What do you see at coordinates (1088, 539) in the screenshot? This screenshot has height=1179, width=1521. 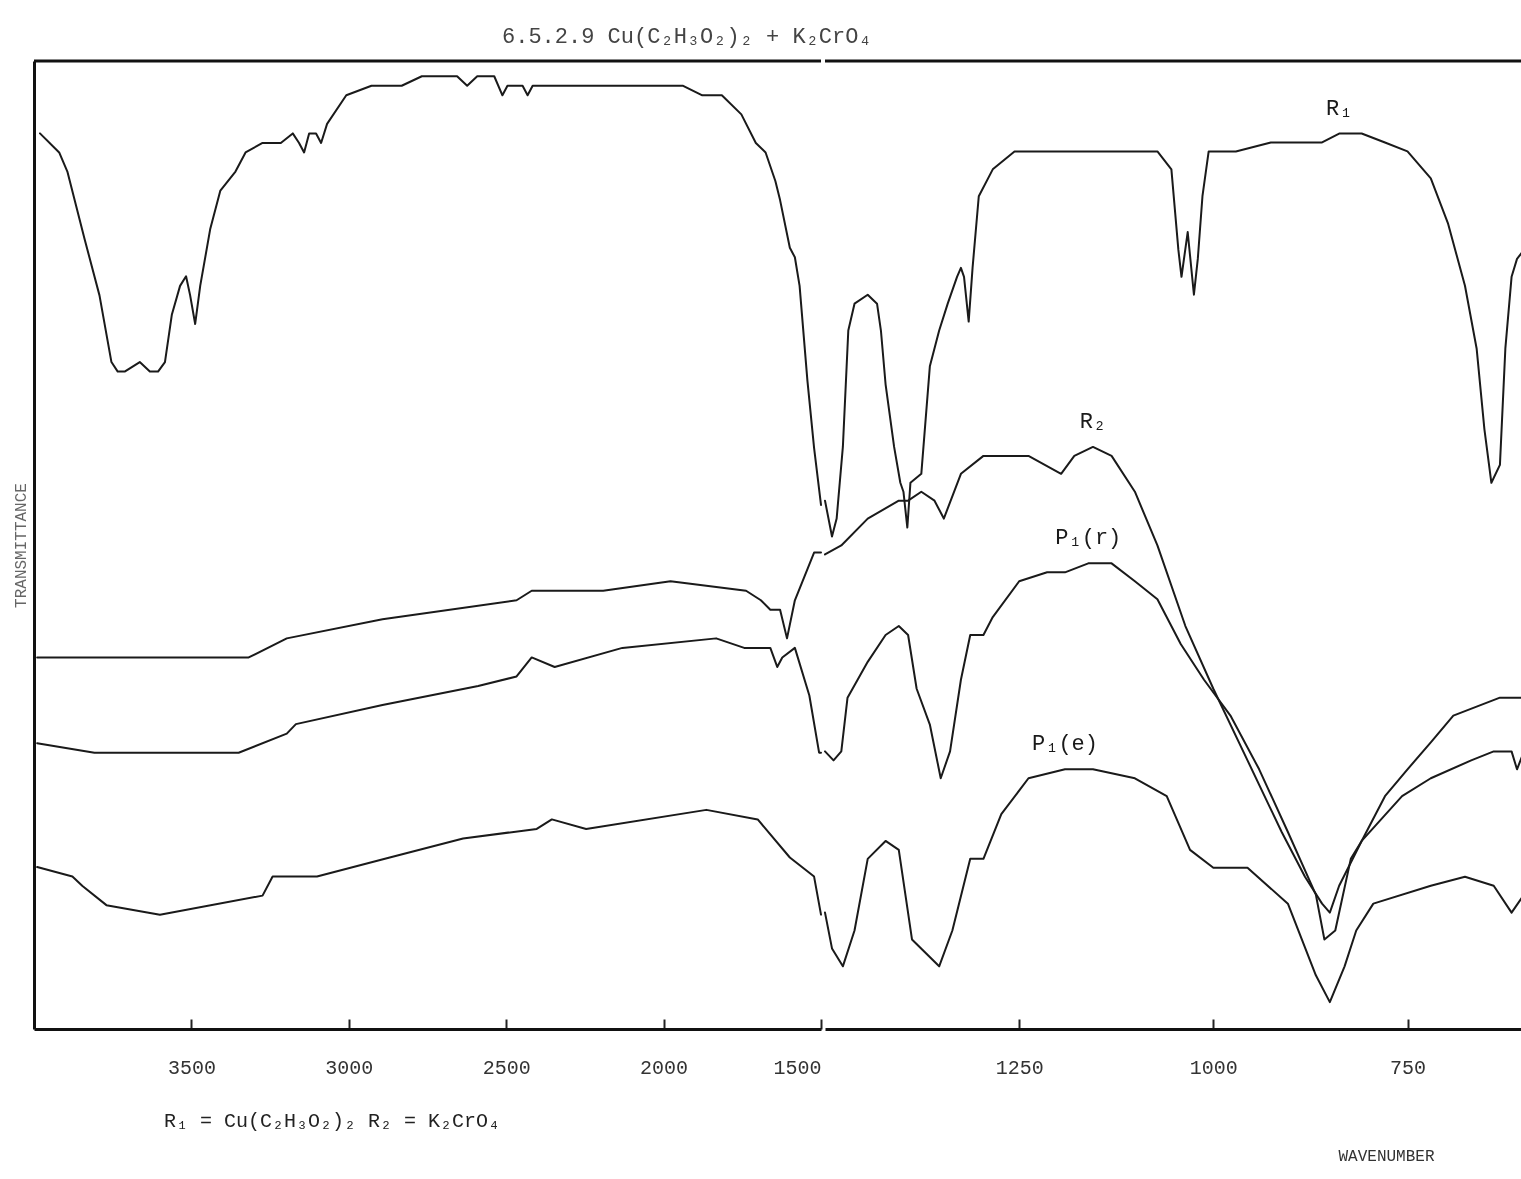 I see `series-label: P₁(r)` at bounding box center [1088, 539].